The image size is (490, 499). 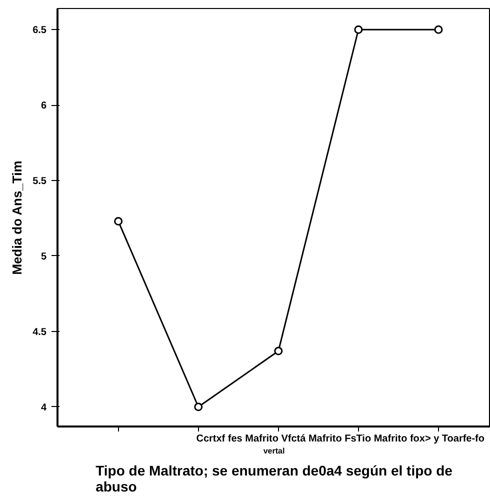 What do you see at coordinates (274, 478) in the screenshot?
I see `x-axis-title: Tipo de Maltrato; se enumeran de0a4 según el tipo de abuso` at bounding box center [274, 478].